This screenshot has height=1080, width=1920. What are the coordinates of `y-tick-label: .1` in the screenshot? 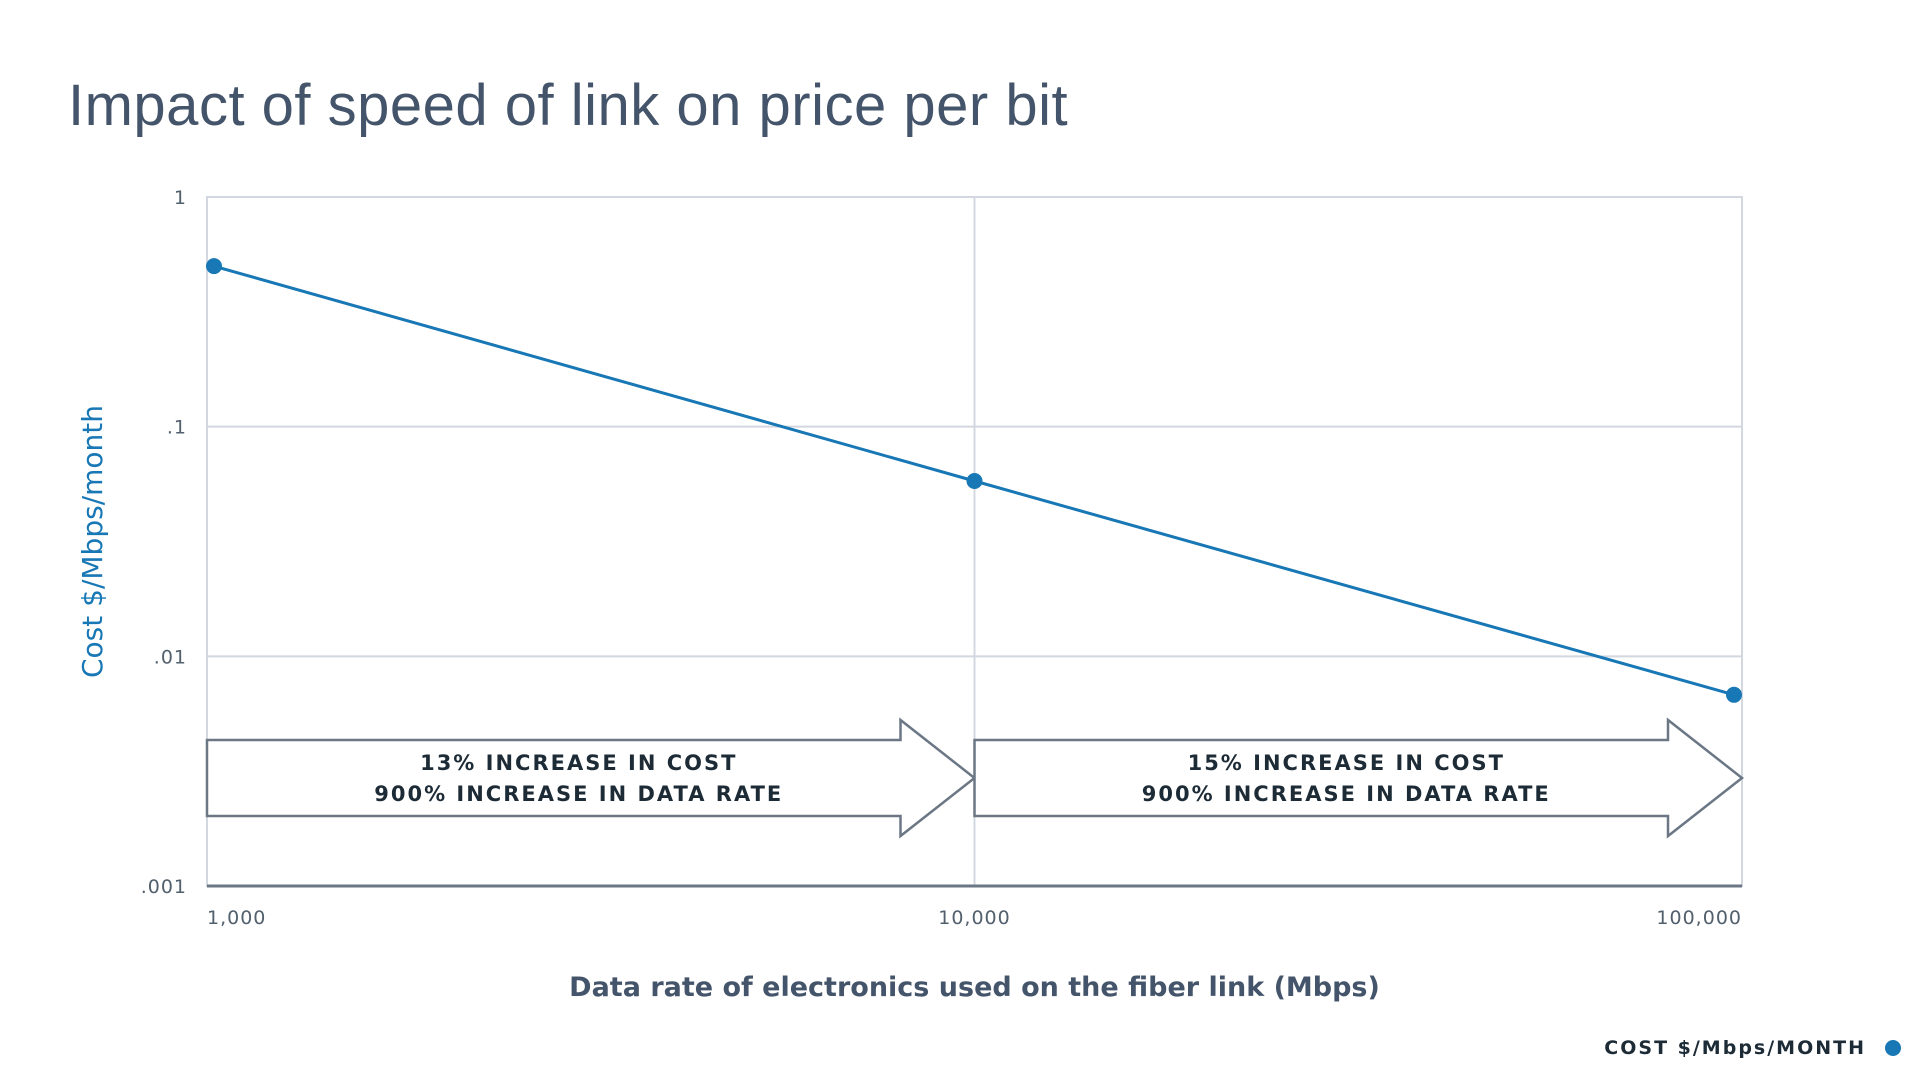 It's located at (177, 428).